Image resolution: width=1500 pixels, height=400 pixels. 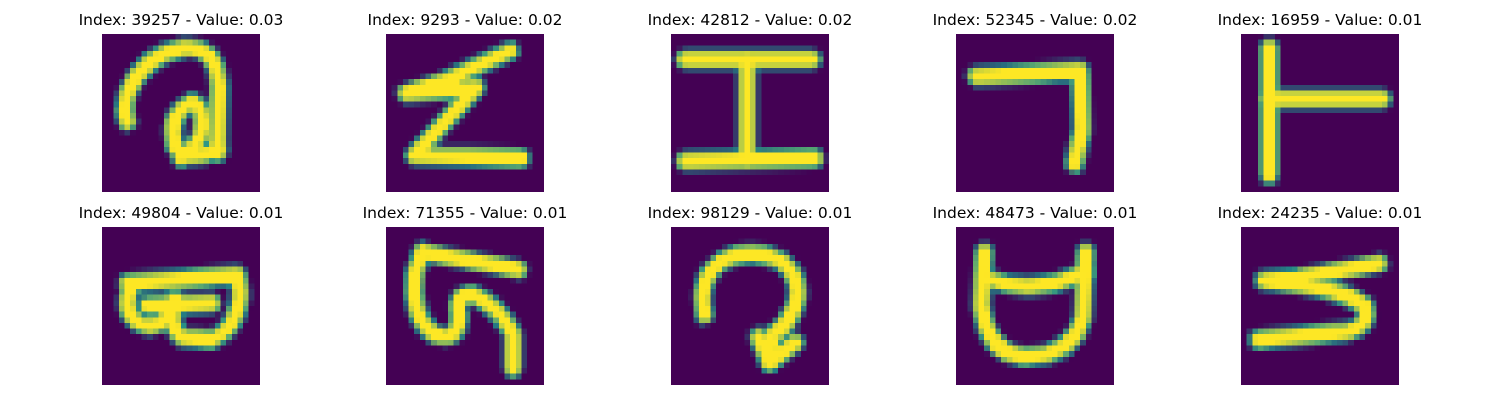 What do you see at coordinates (750, 20) in the screenshot?
I see `panel-title: Index: 42812 - Value: 0.02` at bounding box center [750, 20].